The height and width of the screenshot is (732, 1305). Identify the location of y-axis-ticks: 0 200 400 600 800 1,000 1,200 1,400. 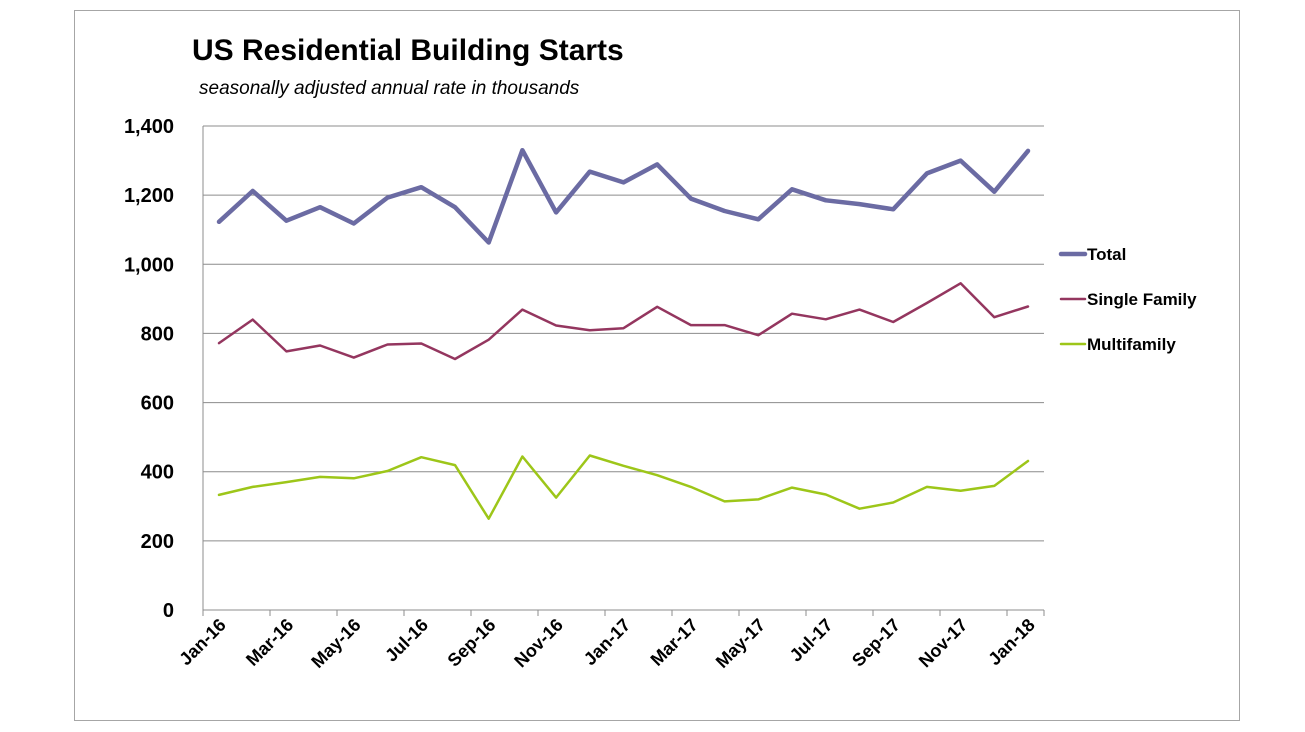
(149, 369).